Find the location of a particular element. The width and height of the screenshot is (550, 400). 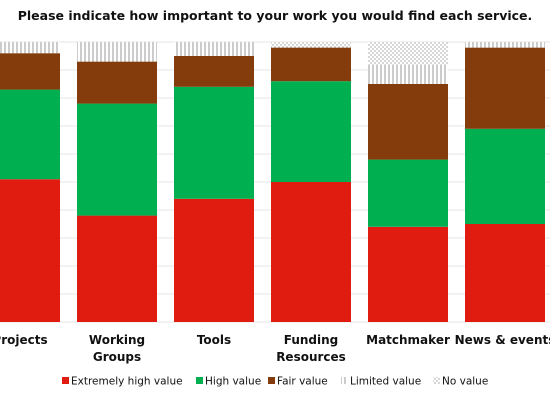

bar-segment-projects-high-value is located at coordinates (30, 134).